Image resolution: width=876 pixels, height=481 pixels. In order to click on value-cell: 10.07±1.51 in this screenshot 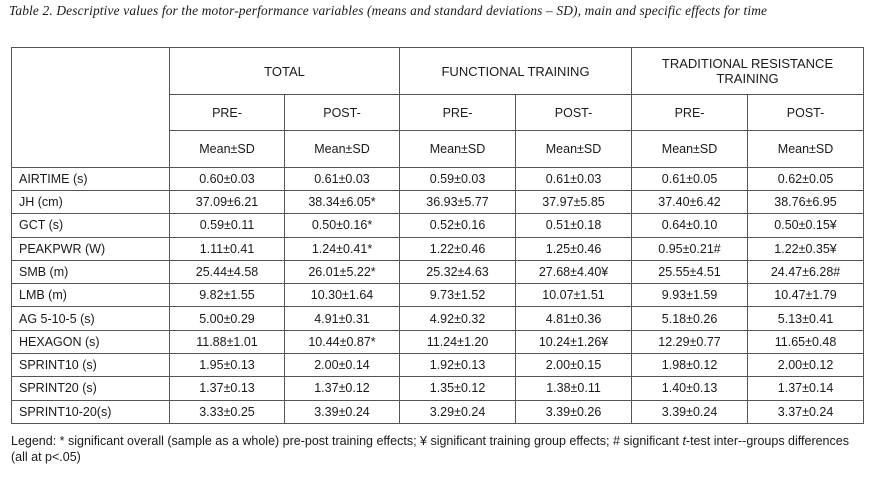, I will do `click(574, 295)`.